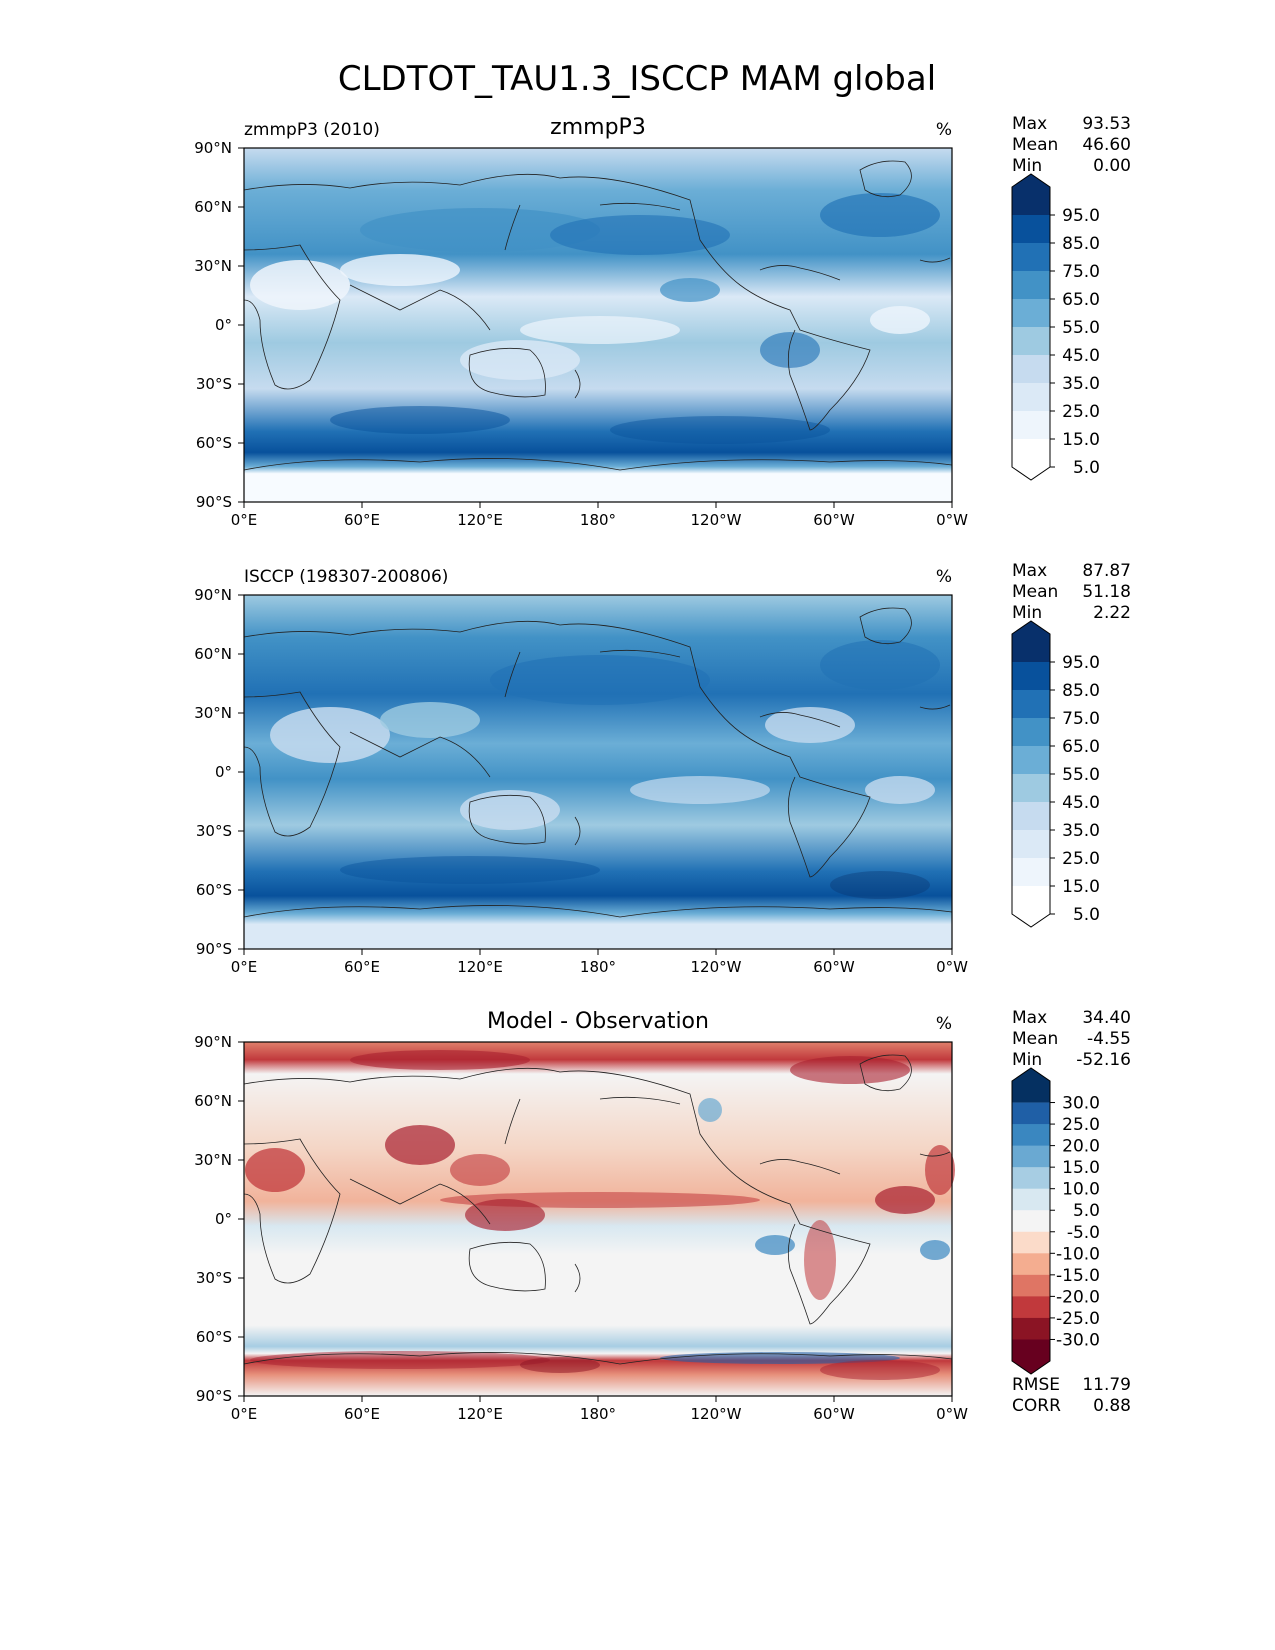 This screenshot has height=1650, width=1275. Describe the element at coordinates (1081, 747) in the screenshot. I see `colorbar-tick-label: 65.0` at that location.